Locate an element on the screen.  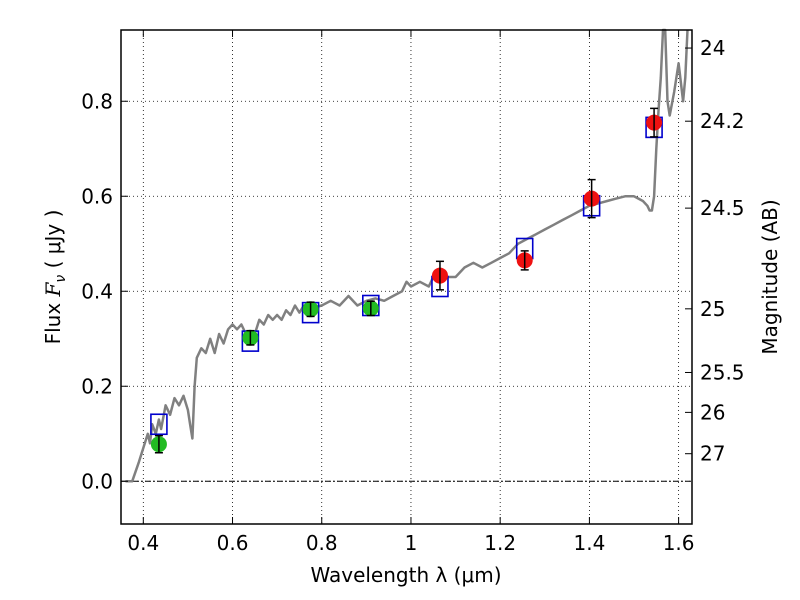
y-tick-label: 0.2 is located at coordinates (97, 386).